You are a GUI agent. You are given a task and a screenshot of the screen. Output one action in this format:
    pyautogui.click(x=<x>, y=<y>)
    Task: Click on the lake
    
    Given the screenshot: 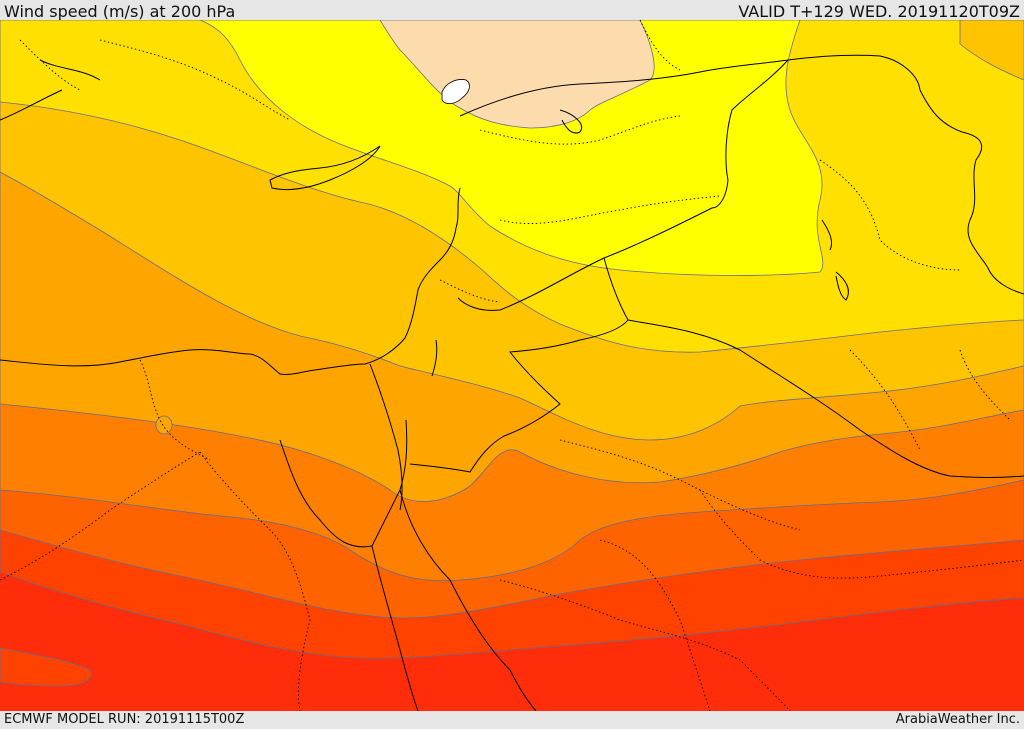 What is the action you would take?
    pyautogui.click(x=455, y=91)
    